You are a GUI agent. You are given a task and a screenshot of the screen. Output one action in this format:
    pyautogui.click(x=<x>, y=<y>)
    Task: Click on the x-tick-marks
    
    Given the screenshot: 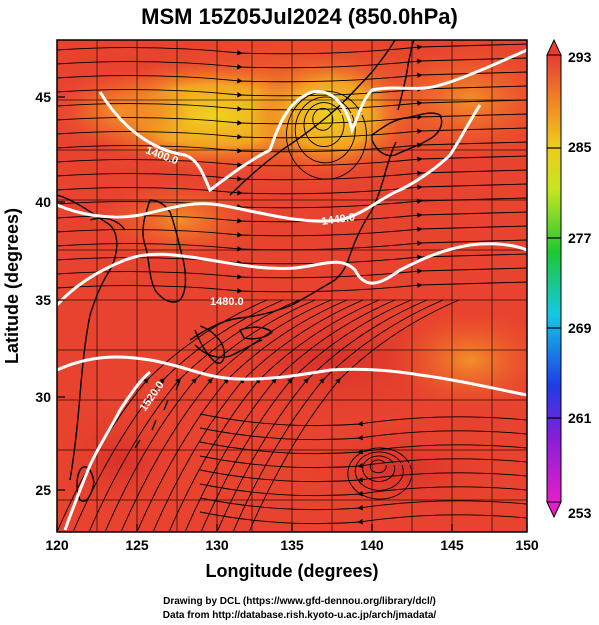 What is the action you would take?
    pyautogui.click(x=292, y=528)
    